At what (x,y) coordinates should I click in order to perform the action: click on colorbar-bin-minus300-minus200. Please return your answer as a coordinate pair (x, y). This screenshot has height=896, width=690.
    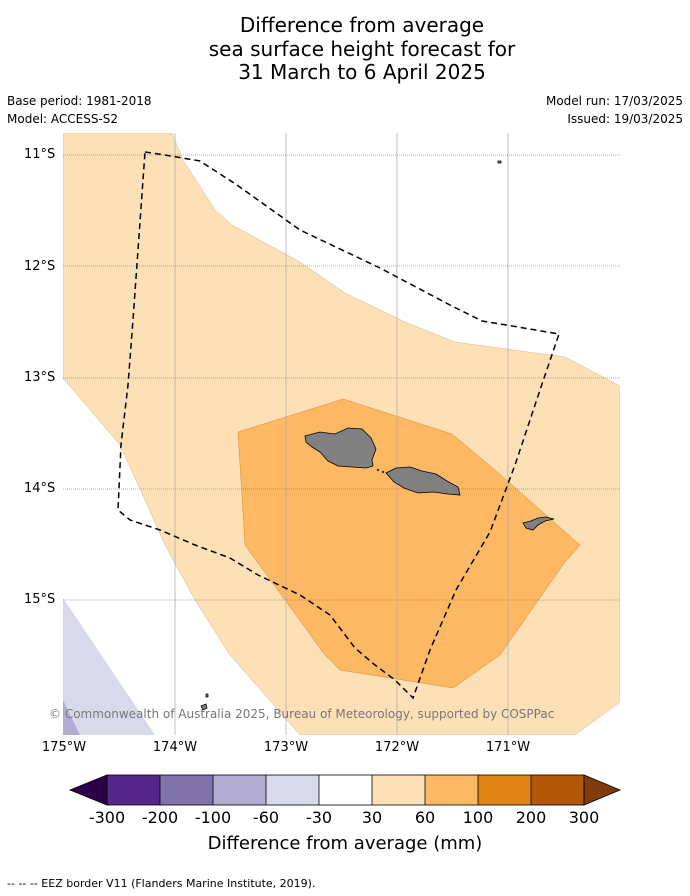
    Looking at the image, I should click on (133, 790).